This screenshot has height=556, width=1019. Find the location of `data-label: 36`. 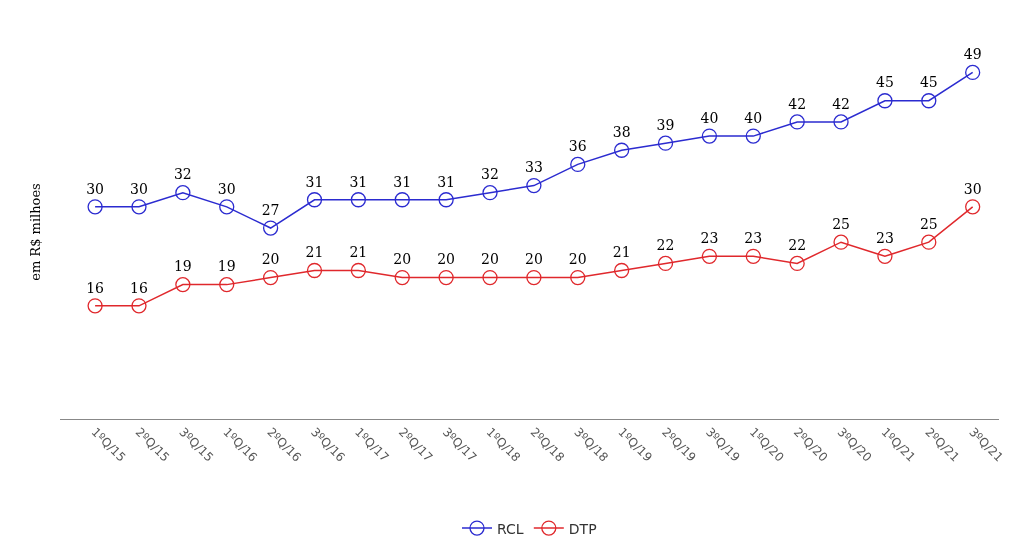

data-label: 36 is located at coordinates (577, 146).